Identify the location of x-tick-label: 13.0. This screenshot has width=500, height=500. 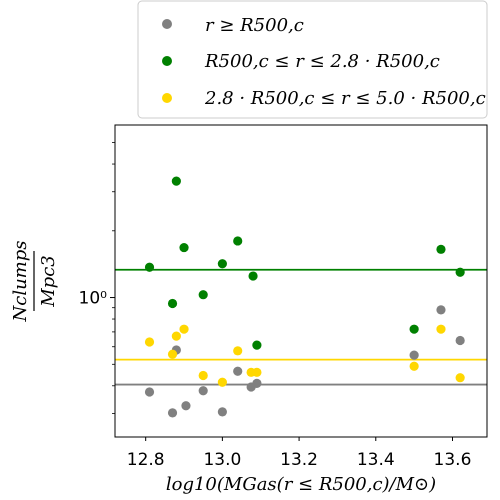
(222, 460).